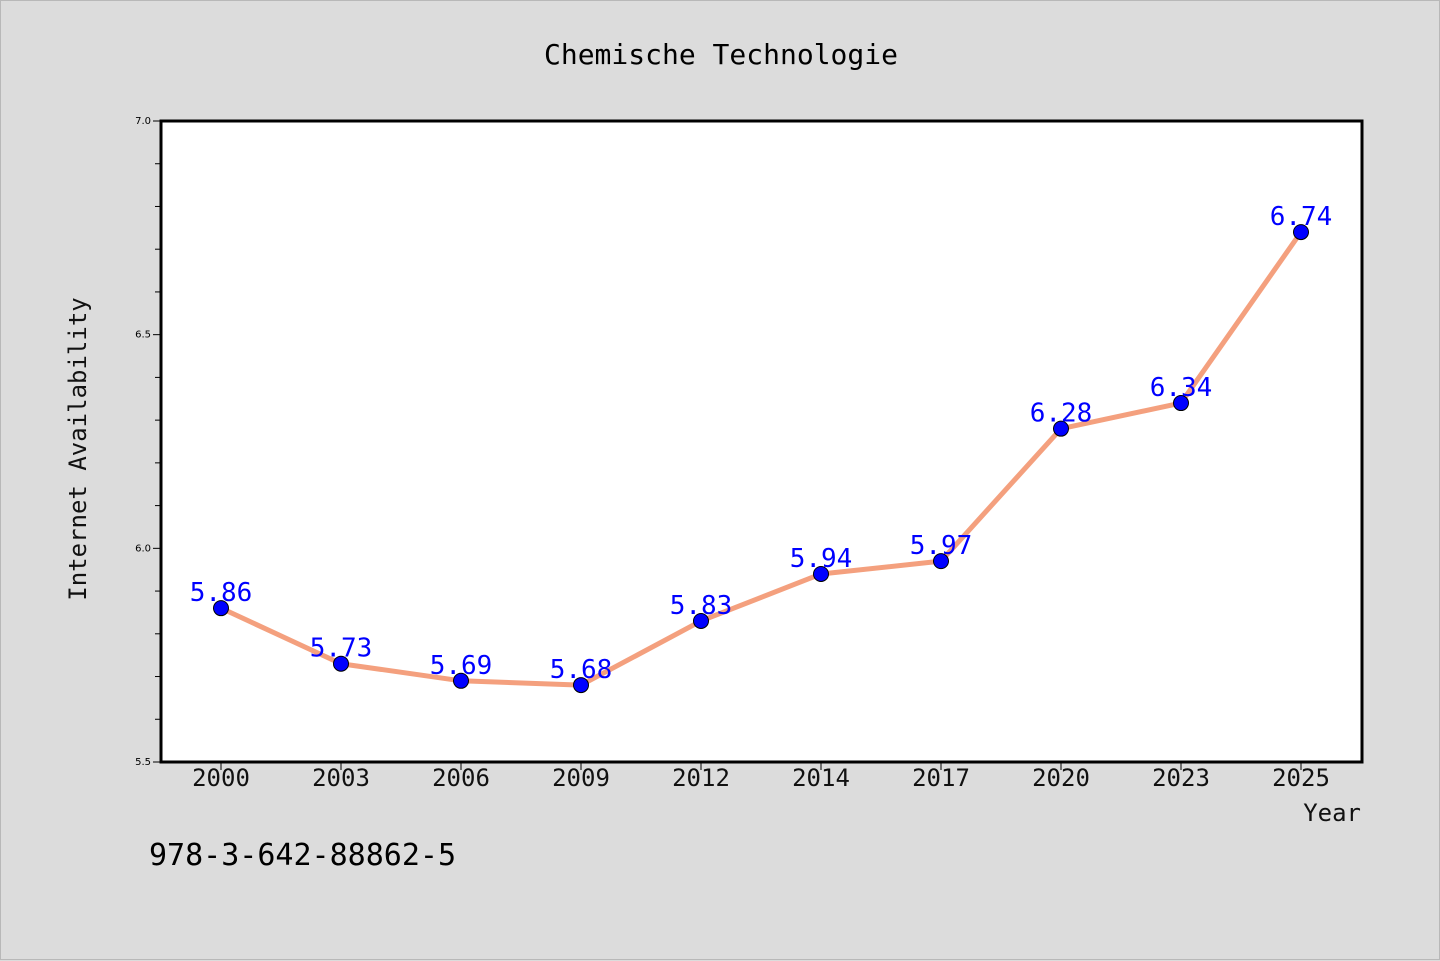  I want to click on data-label: 6.34, so click(1181, 388).